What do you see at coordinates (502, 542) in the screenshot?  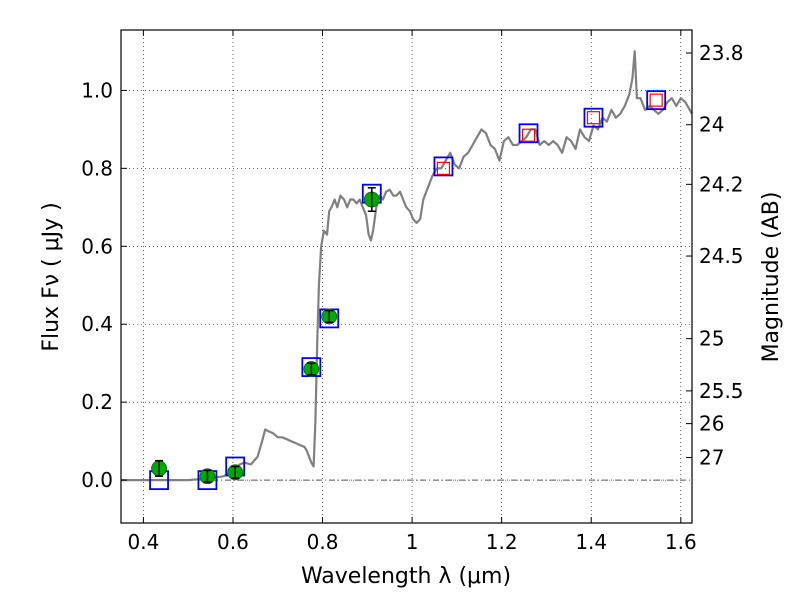 I see `x-tick-label: 1.2` at bounding box center [502, 542].